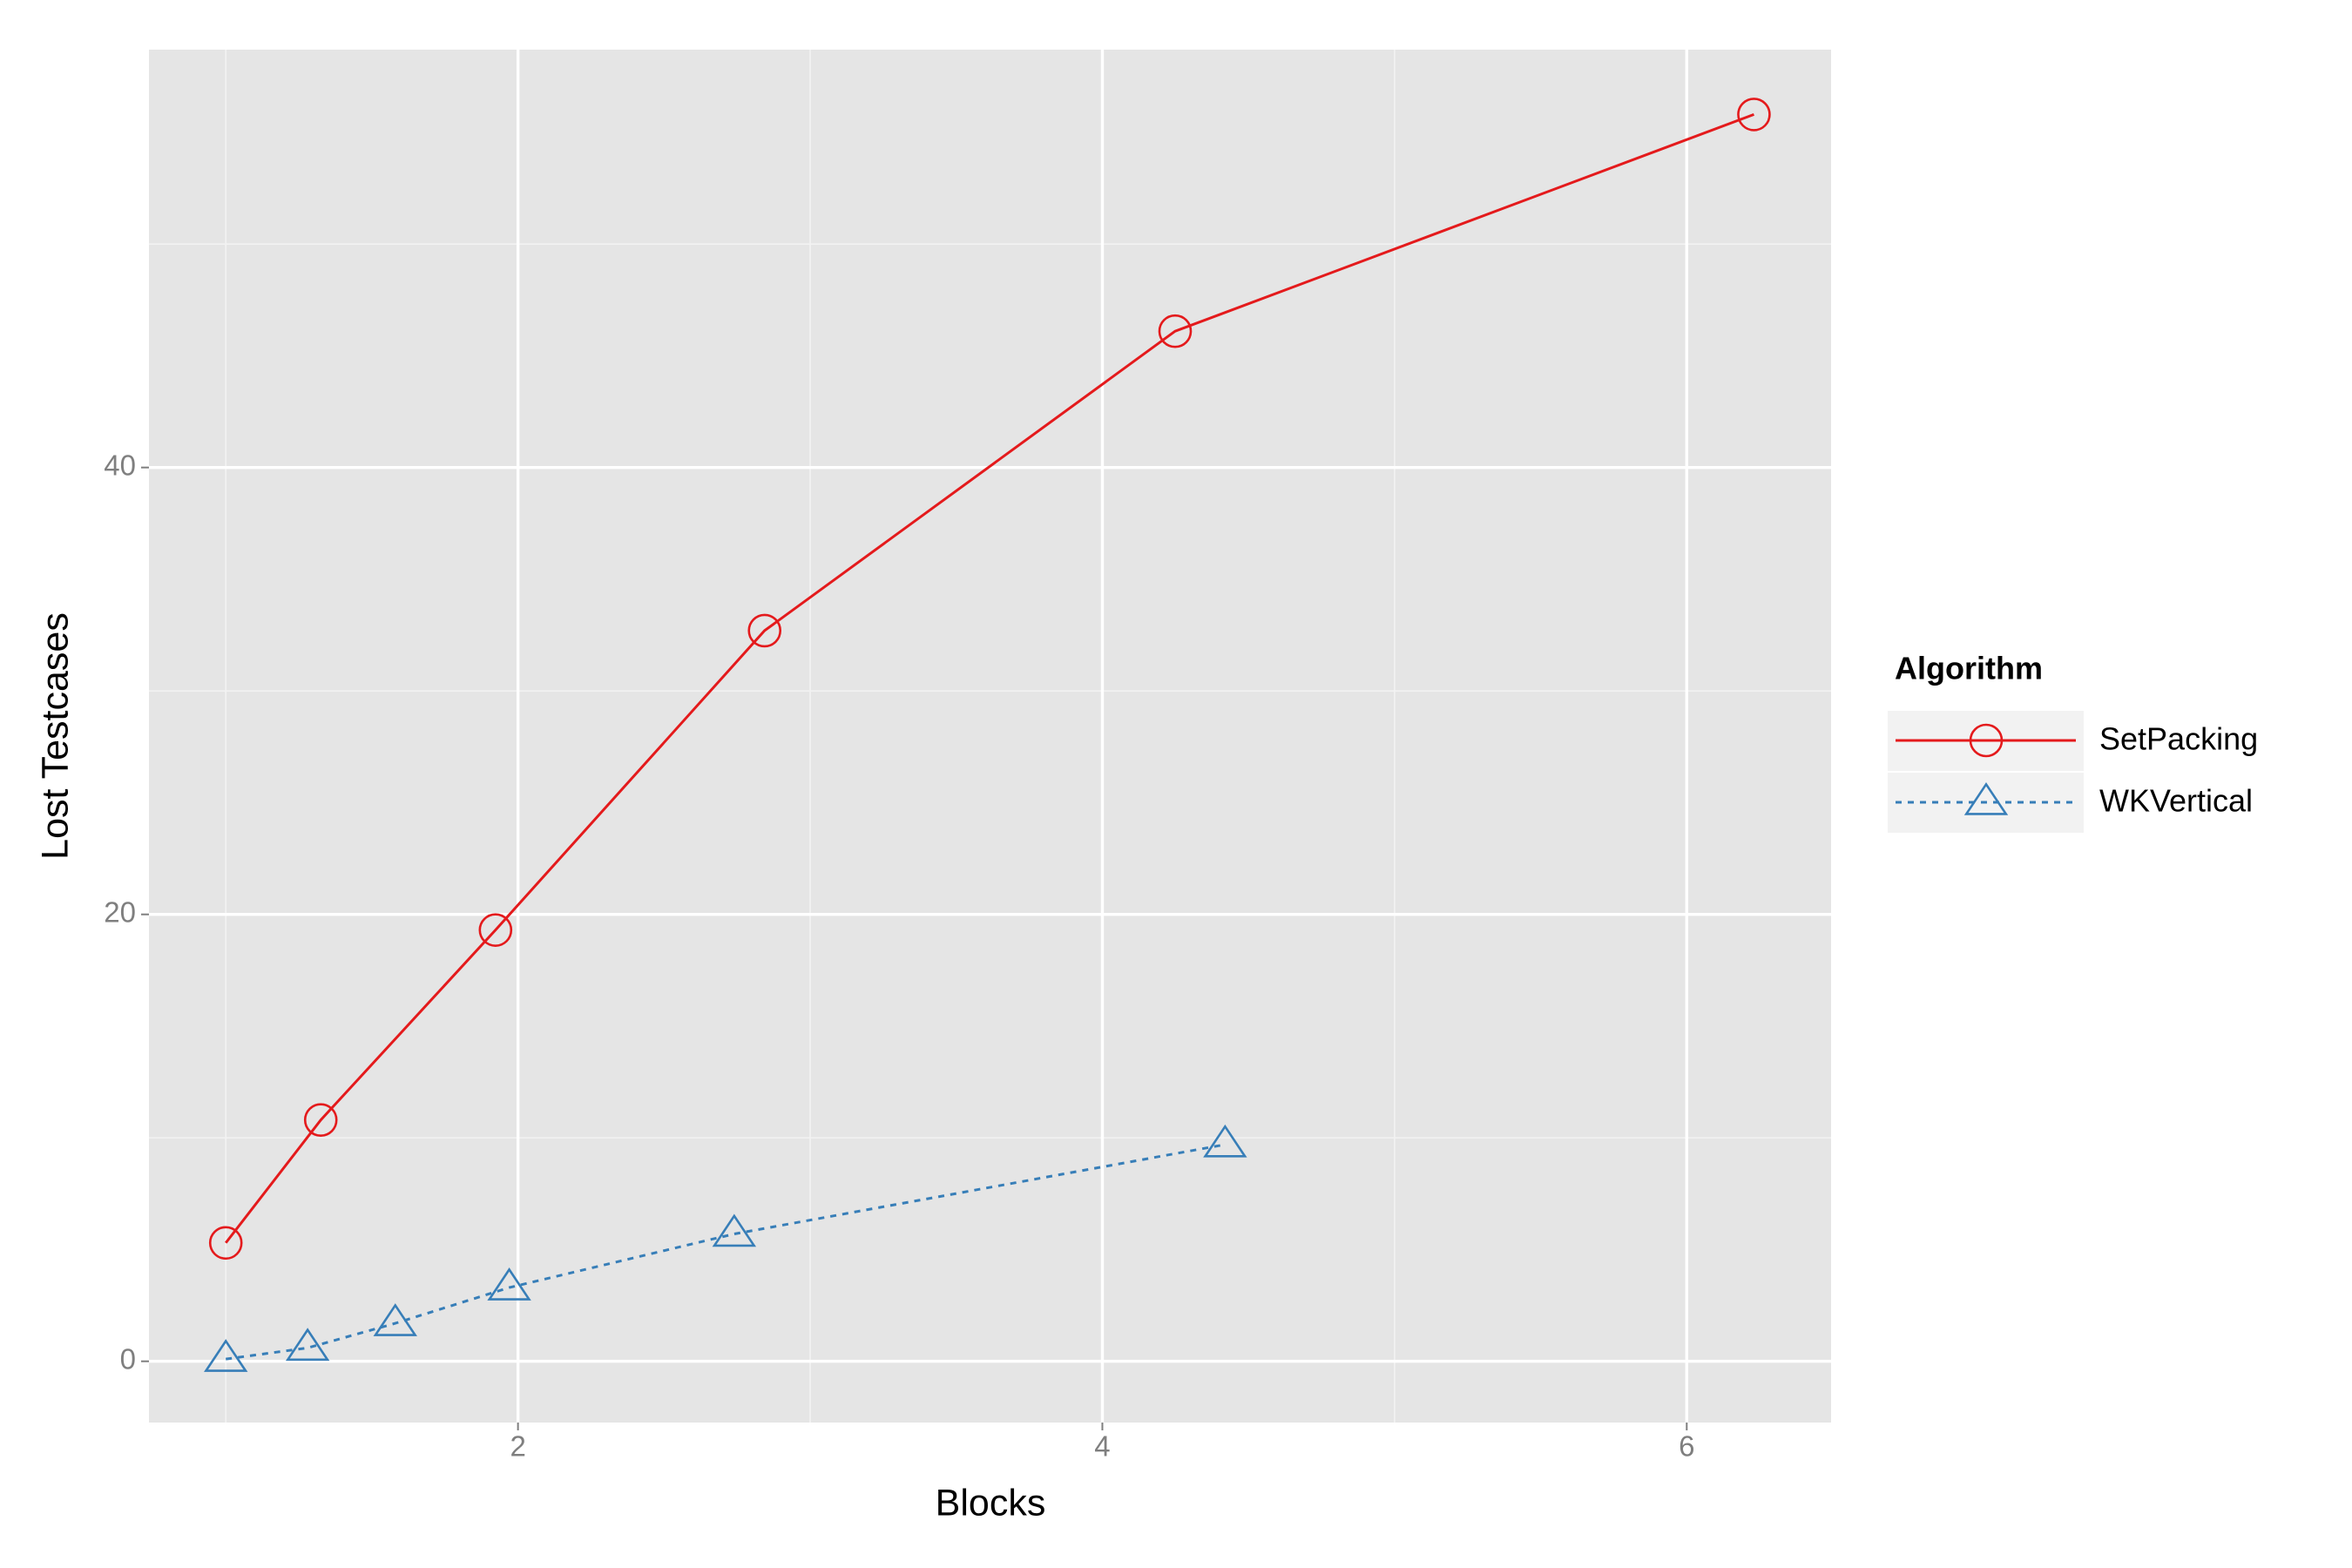 This screenshot has width=2352, height=1568. I want to click on y-tick-label: 0, so click(128, 1359).